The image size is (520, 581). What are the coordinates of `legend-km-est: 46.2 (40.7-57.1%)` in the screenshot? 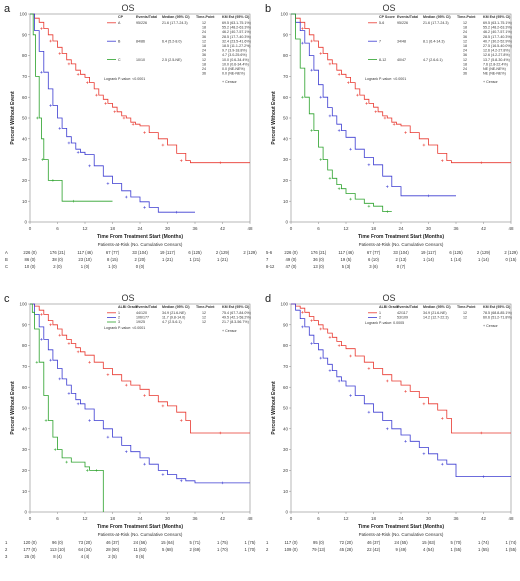 It's located at (236, 32).